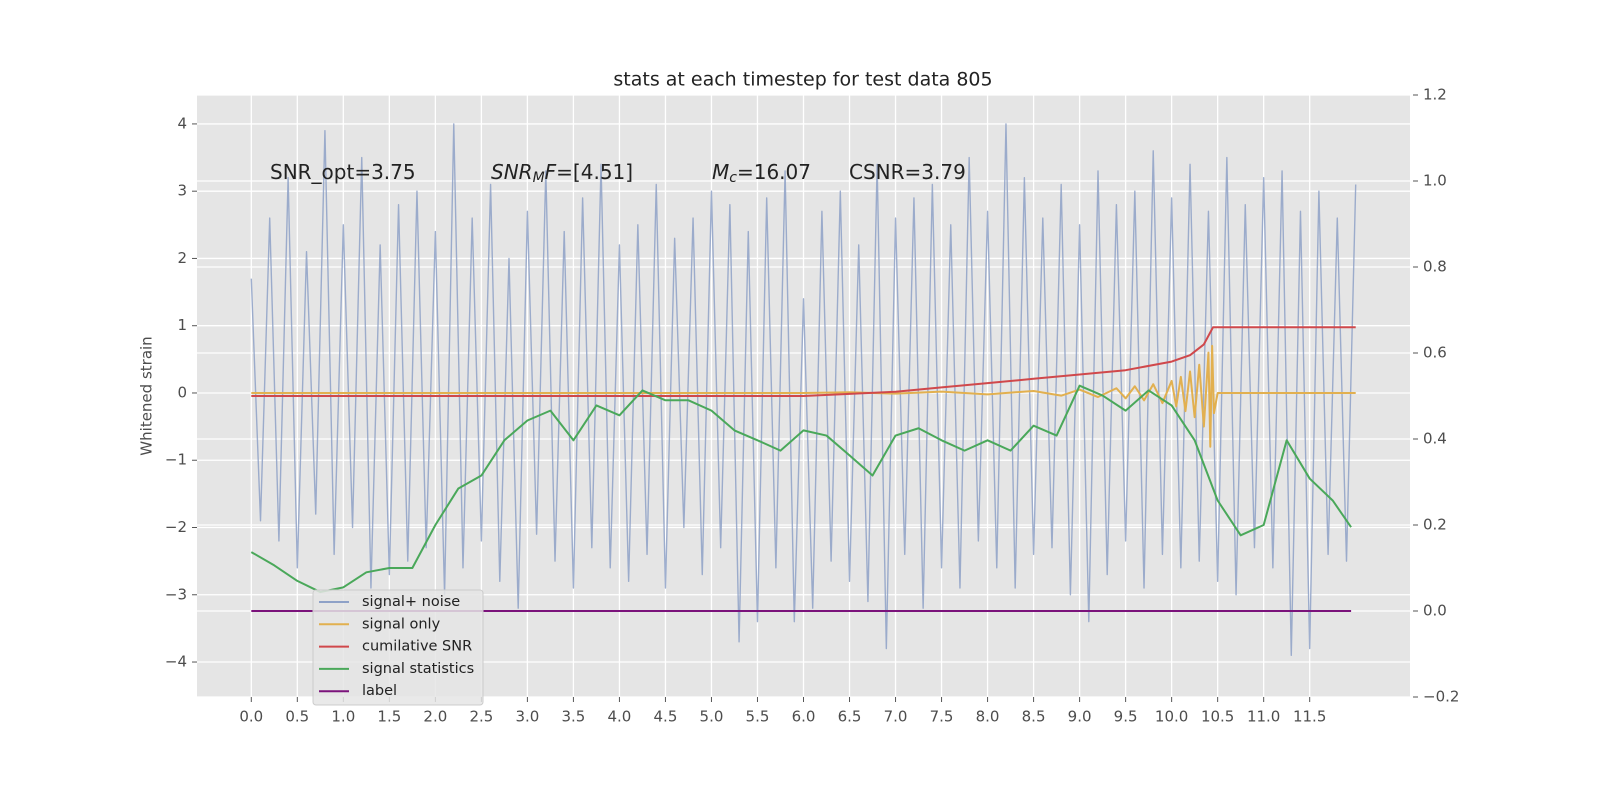 The width and height of the screenshot is (1600, 800). I want to click on x-tick-label: 8.0, so click(988, 717).